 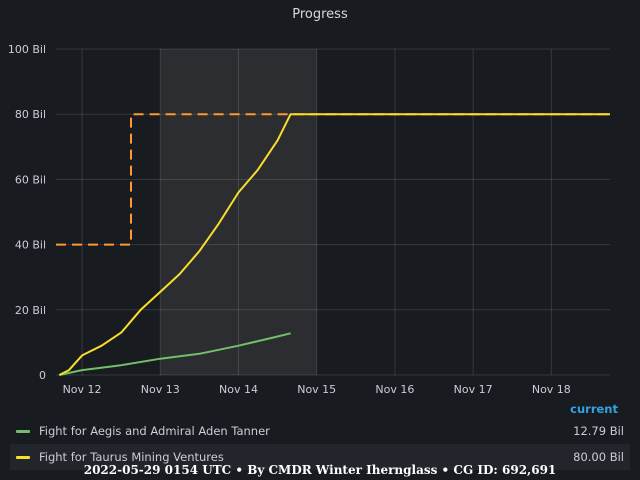 I want to click on x-tick-label: Nov 16, so click(x=394, y=389).